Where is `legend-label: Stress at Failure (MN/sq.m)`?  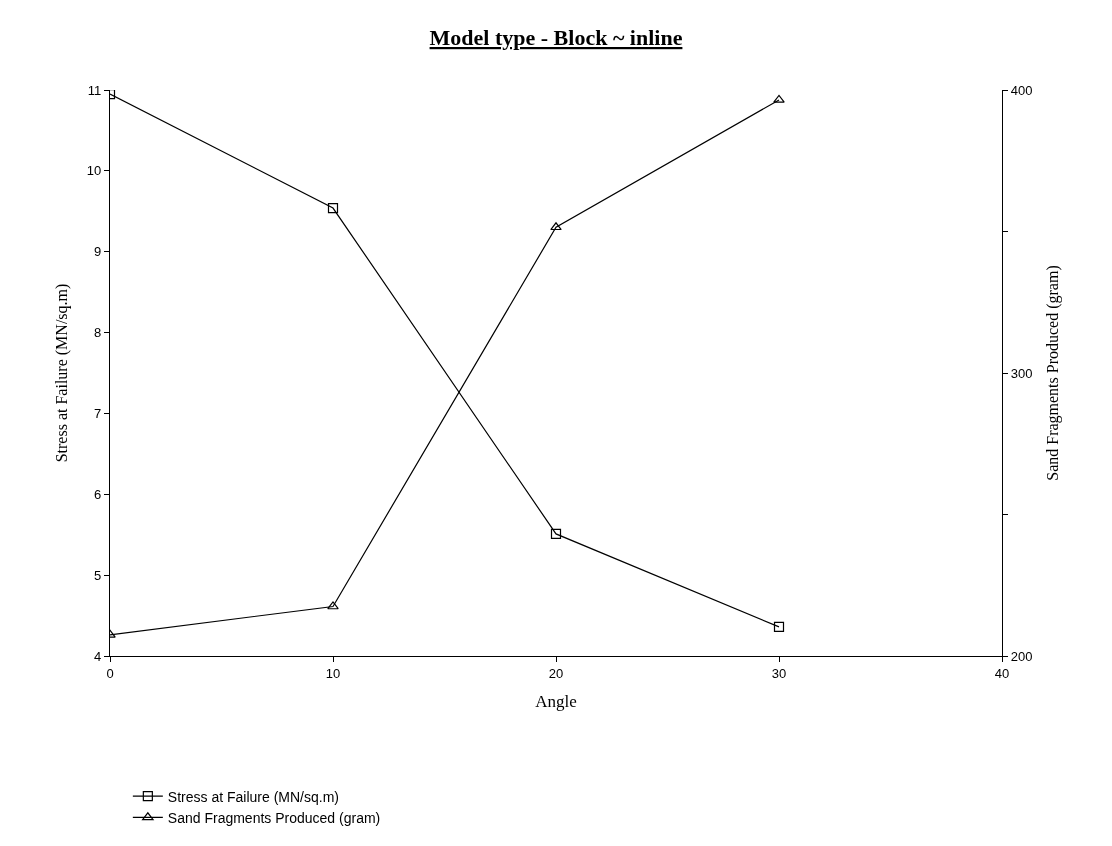
legend-label: Stress at Failure (MN/sq.m) is located at coordinates (253, 796).